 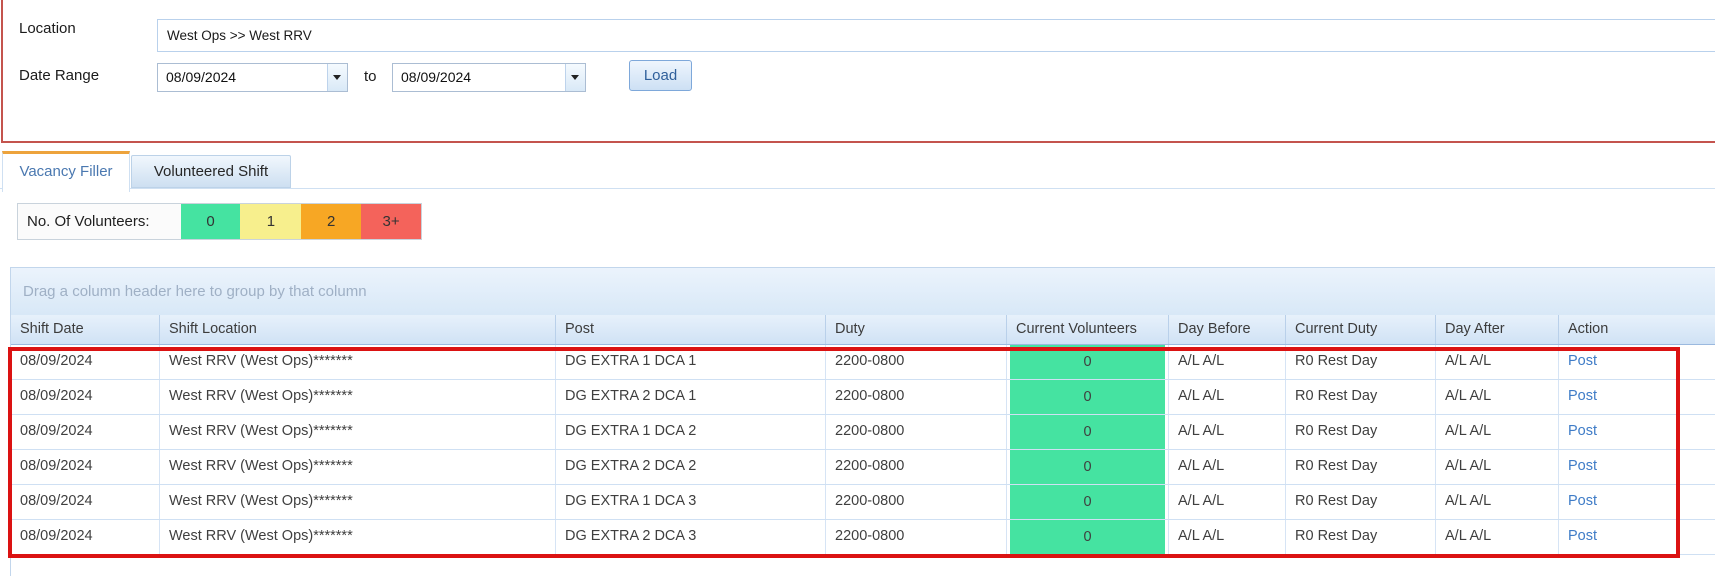 What do you see at coordinates (1227, 329) in the screenshot?
I see `column-header-day-before: Day Before` at bounding box center [1227, 329].